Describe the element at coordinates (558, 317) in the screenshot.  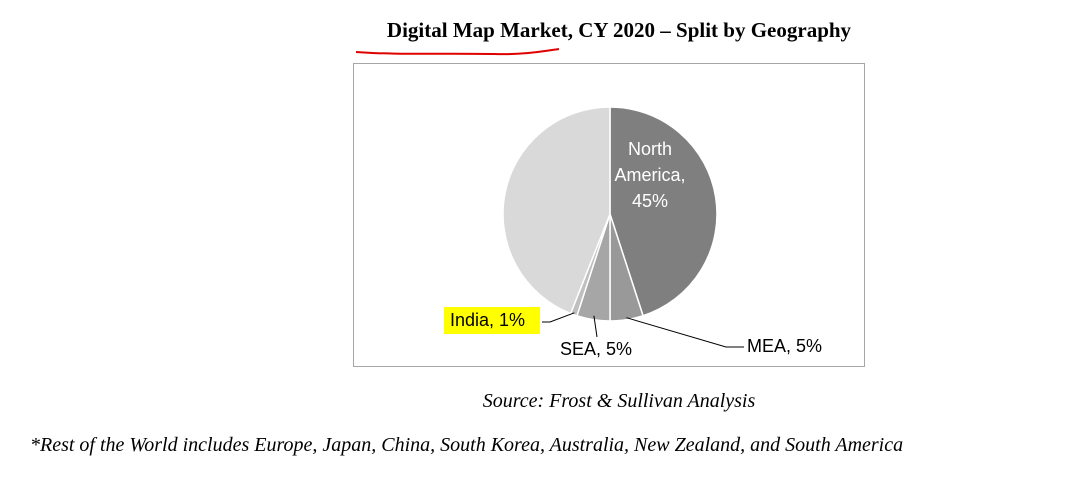
I see `leader-line-india` at that location.